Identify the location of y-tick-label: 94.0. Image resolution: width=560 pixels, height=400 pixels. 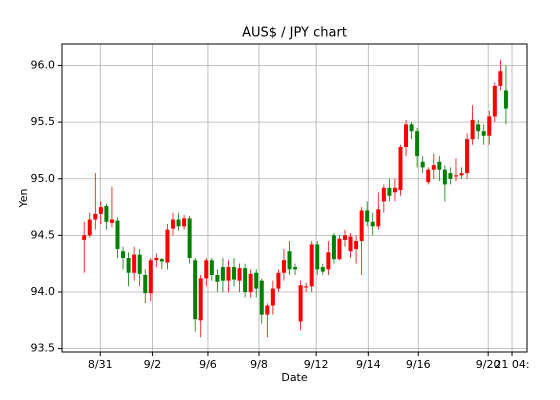
(43, 291).